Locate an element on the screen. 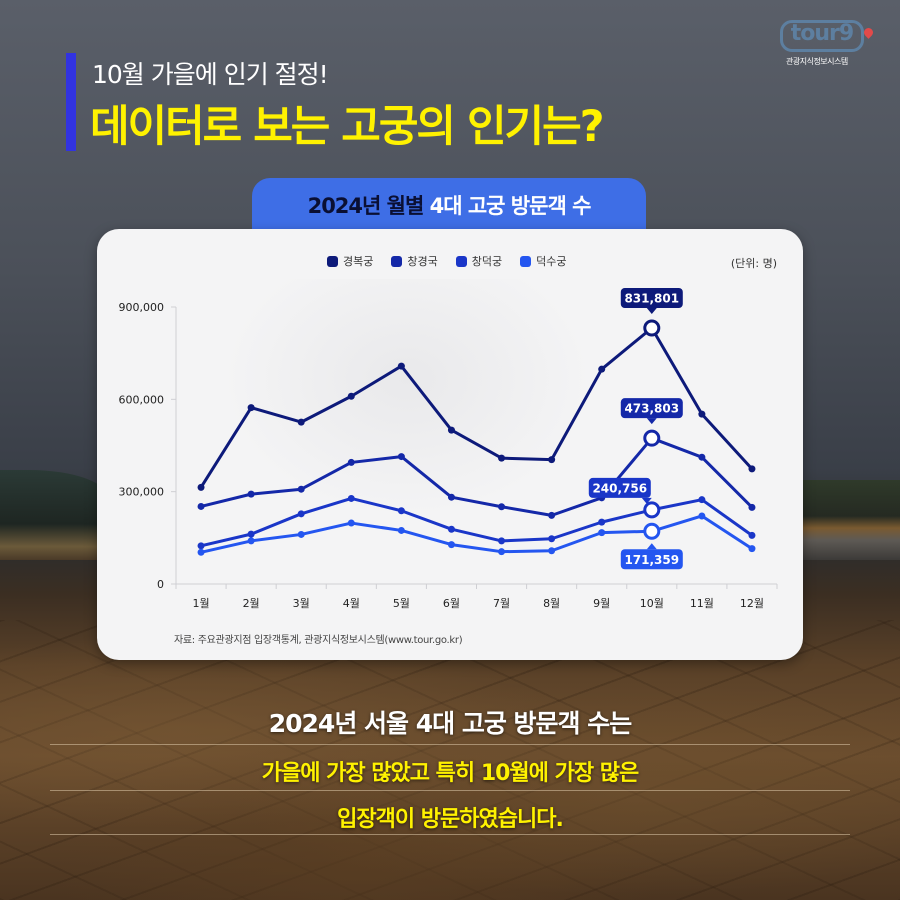 This screenshot has height=900, width=900. legend-item-deoksugung: 덕수궁 is located at coordinates (543, 261).